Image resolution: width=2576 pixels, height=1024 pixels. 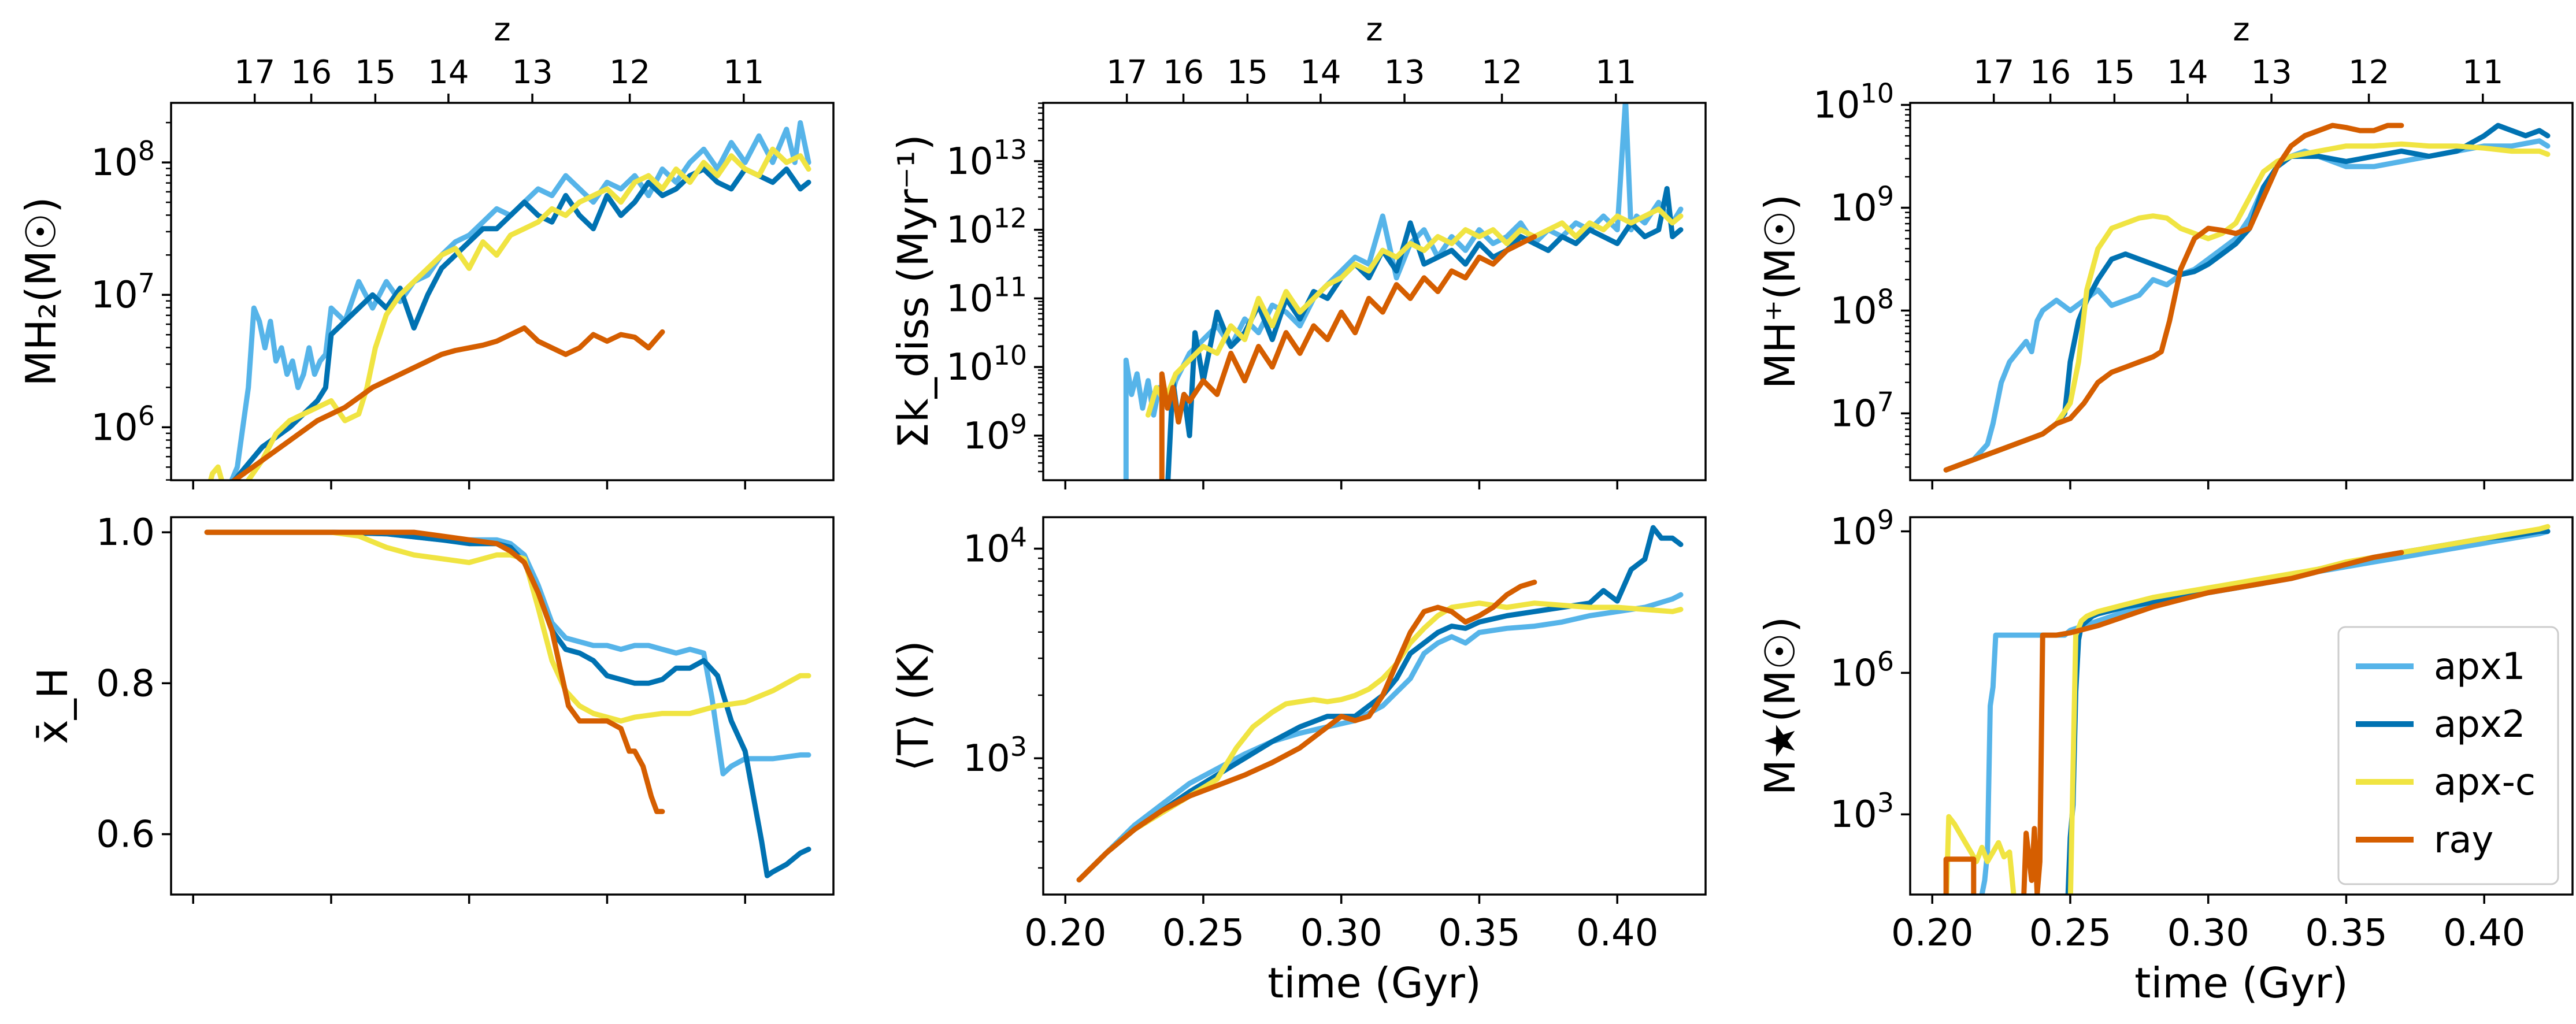 What do you see at coordinates (986, 295) in the screenshot?
I see `y-tick-label: 10¹¹` at bounding box center [986, 295].